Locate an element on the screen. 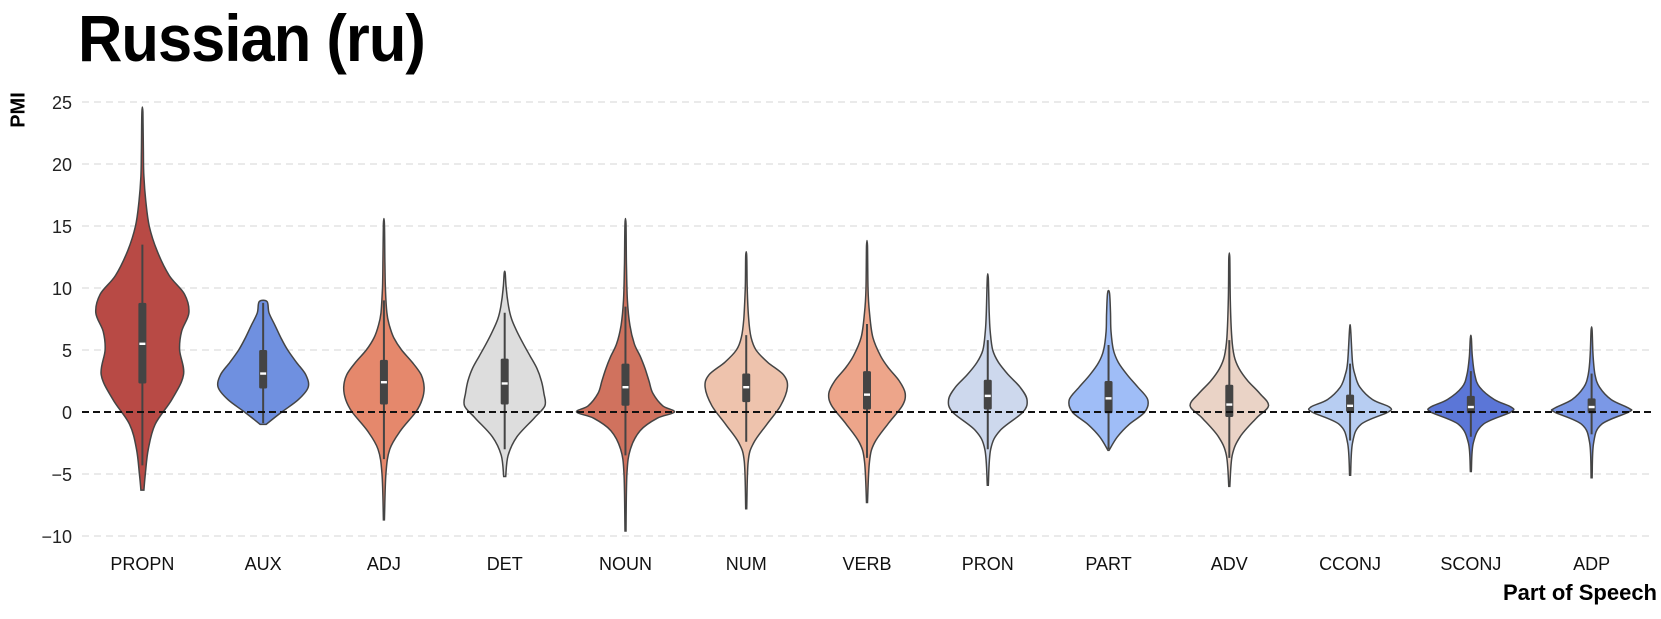  y-tick-label: 20 is located at coordinates (62, 165).